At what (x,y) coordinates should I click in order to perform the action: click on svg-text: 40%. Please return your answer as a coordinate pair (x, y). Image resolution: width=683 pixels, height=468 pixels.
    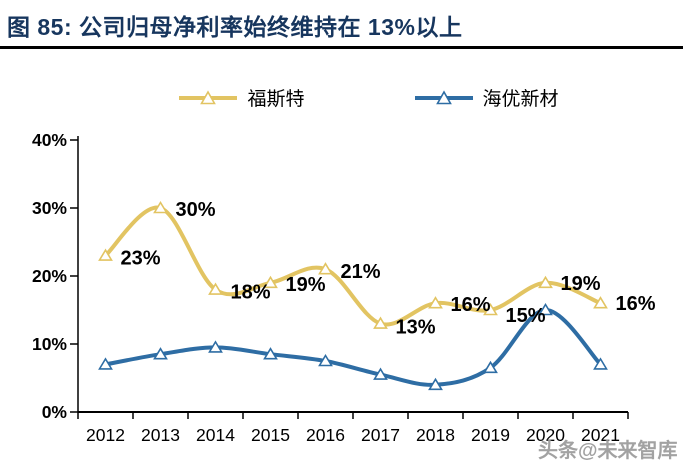
    Looking at the image, I should click on (49, 140).